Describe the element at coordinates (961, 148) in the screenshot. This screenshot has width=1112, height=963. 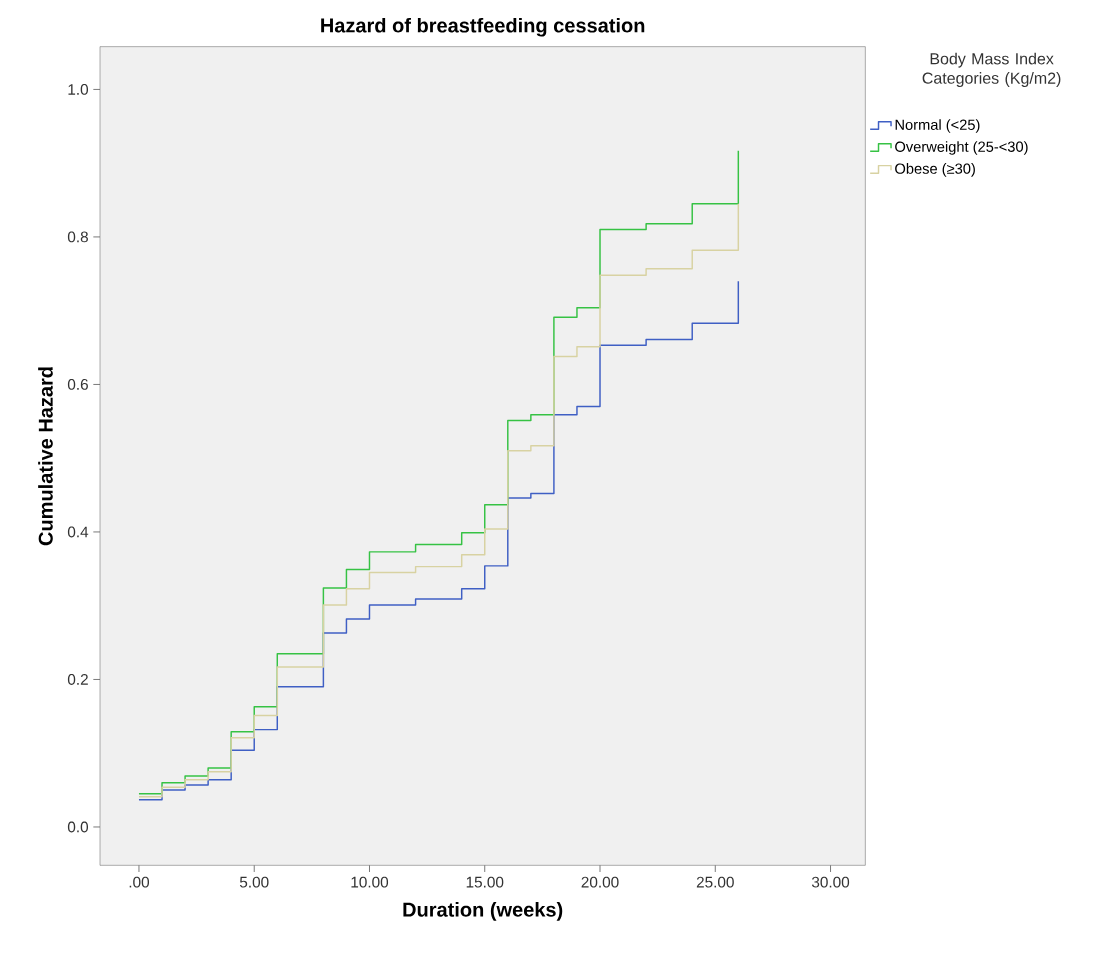
I see `legend-label: Overweight (25-<30)` at that location.